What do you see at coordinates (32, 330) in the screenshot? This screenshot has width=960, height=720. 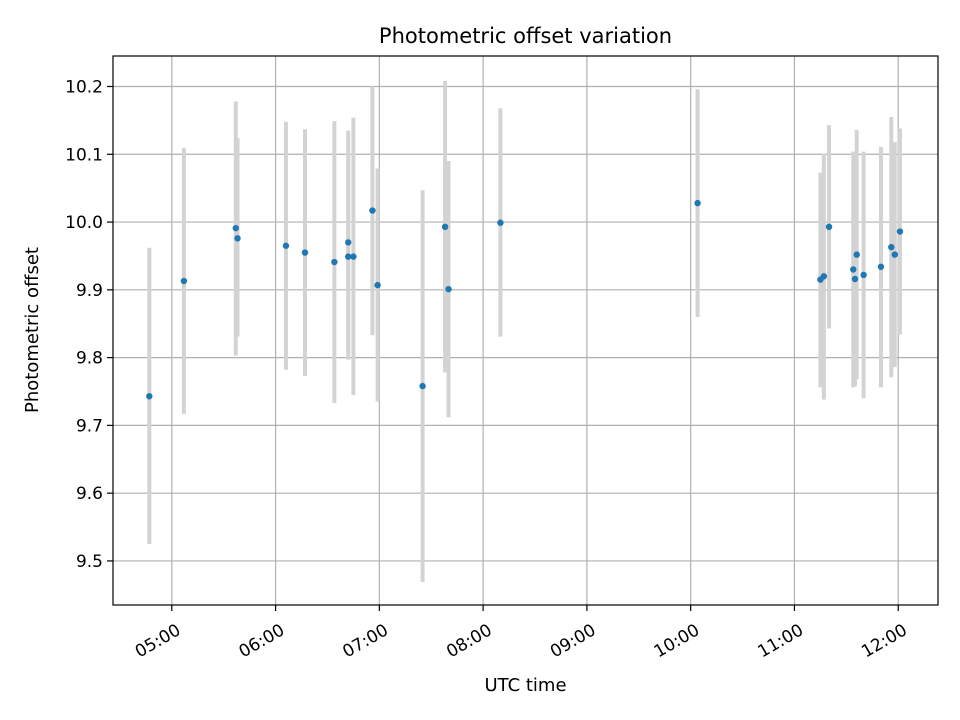 I see `y-axis-title: Photometric offset` at bounding box center [32, 330].